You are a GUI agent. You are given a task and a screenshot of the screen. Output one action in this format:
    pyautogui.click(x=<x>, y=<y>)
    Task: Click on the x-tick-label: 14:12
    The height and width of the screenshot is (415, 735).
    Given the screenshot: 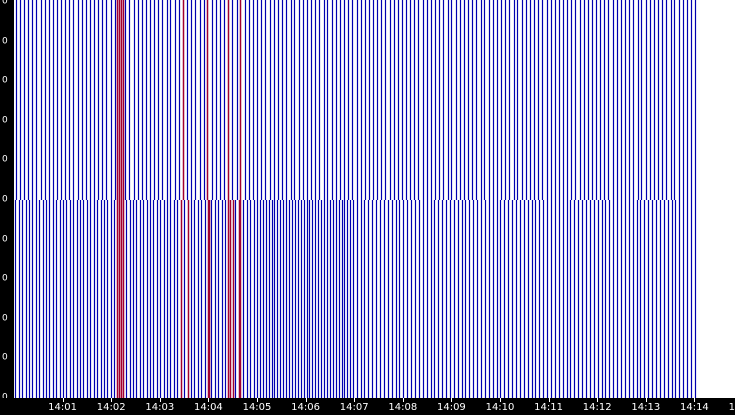 What is the action you would take?
    pyautogui.click(x=597, y=407)
    